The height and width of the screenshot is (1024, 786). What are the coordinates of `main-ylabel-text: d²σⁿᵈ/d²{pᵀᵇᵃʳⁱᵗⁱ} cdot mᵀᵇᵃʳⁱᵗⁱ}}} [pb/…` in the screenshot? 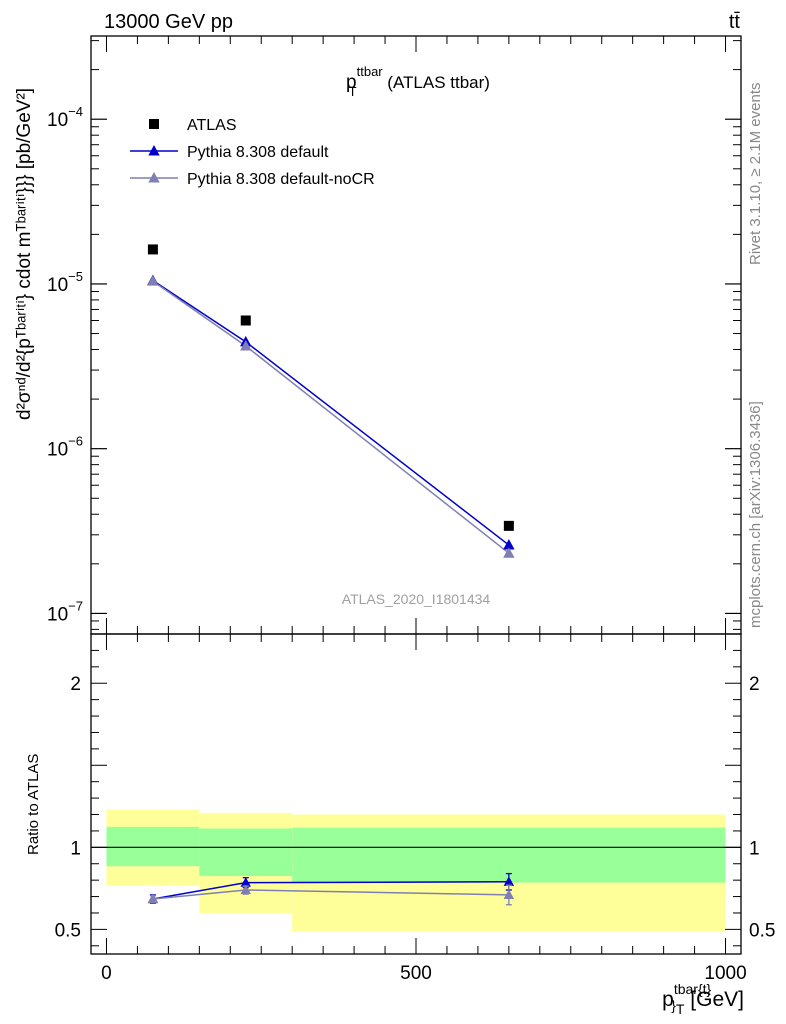 It's located at (24, 254).